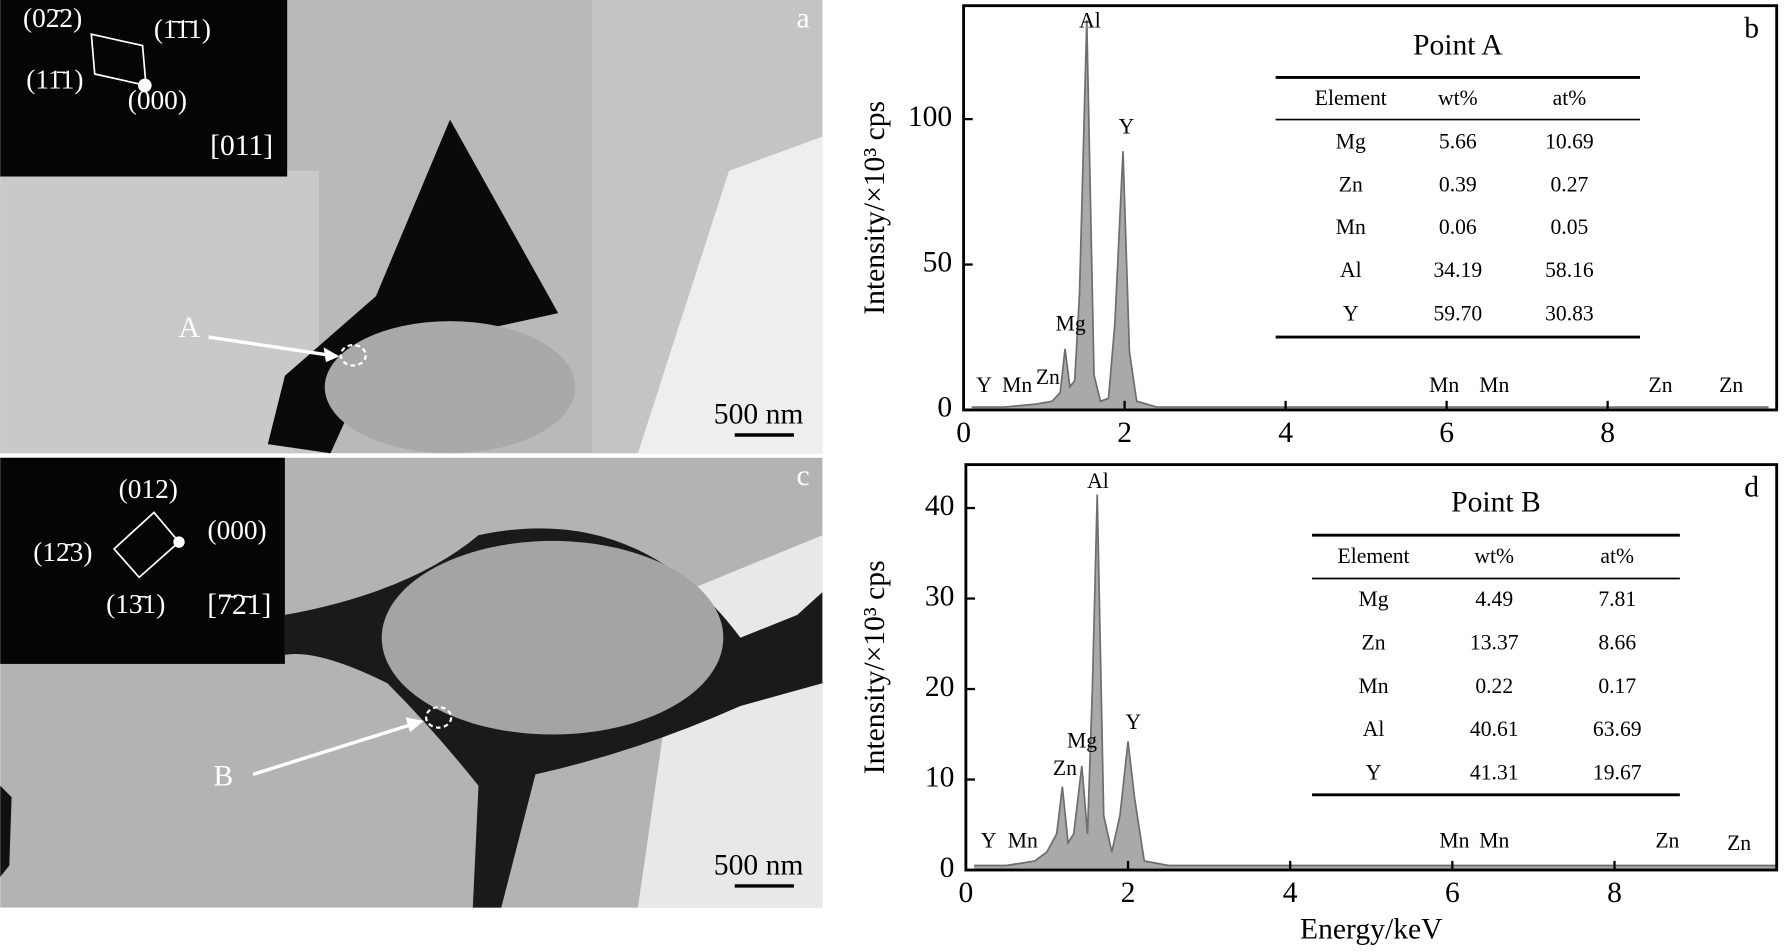  What do you see at coordinates (1751, 487) in the screenshot?
I see `panel-letter: d` at bounding box center [1751, 487].